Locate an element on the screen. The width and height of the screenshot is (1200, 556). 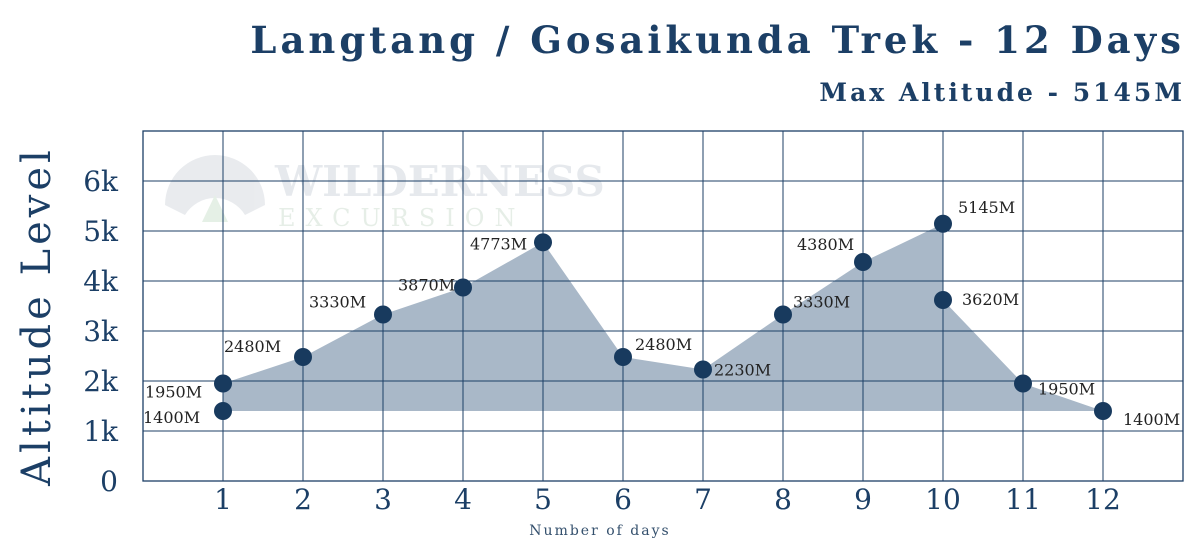
y-tick-label: 0 is located at coordinates (109, 481).